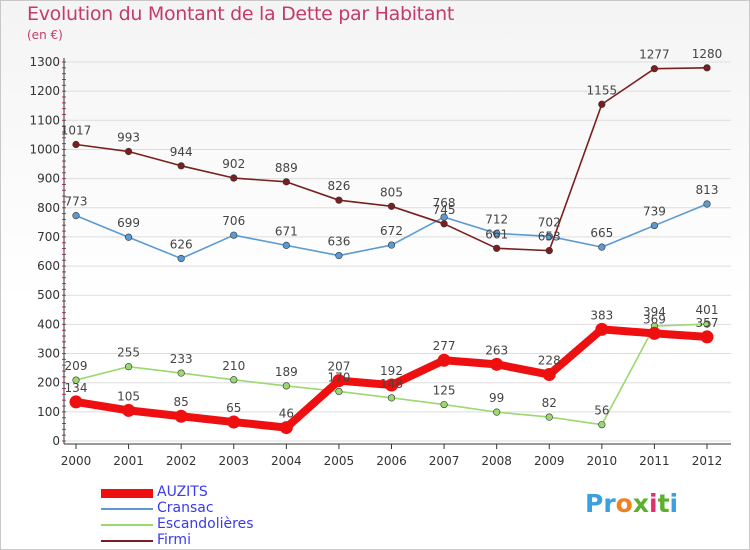 The width and height of the screenshot is (750, 550). I want to click on data-label-auzits: 105, so click(128, 396).